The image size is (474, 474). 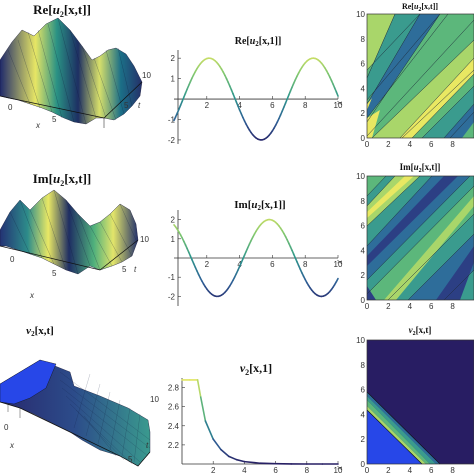 What do you see at coordinates (174, 407) in the screenshot?
I see `v2d-y-tick-label: 2.6` at bounding box center [174, 407].